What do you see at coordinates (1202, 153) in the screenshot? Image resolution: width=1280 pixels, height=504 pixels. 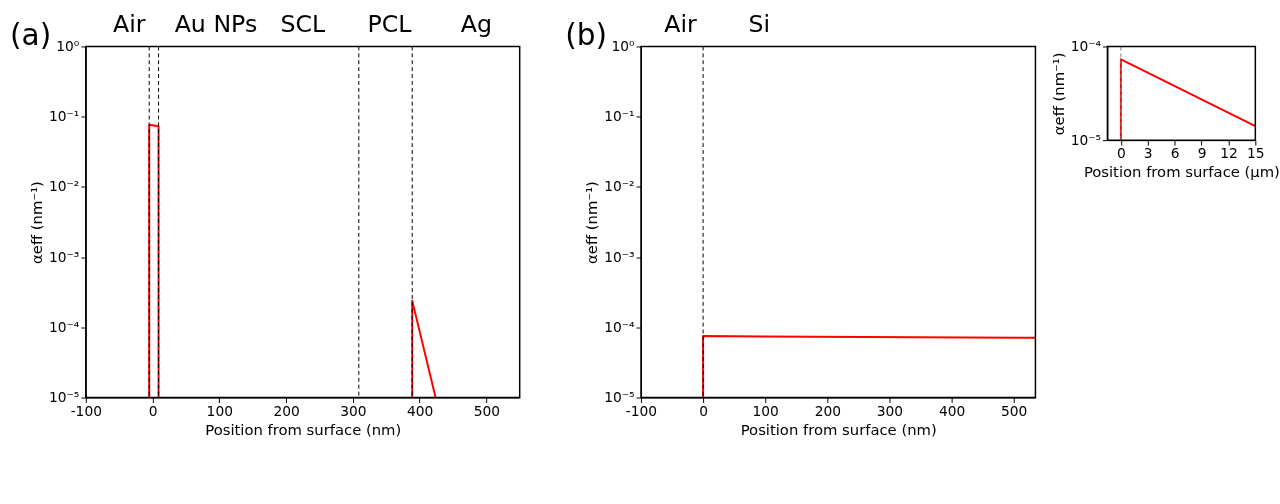 I see `x-tick-label: 9` at bounding box center [1202, 153].